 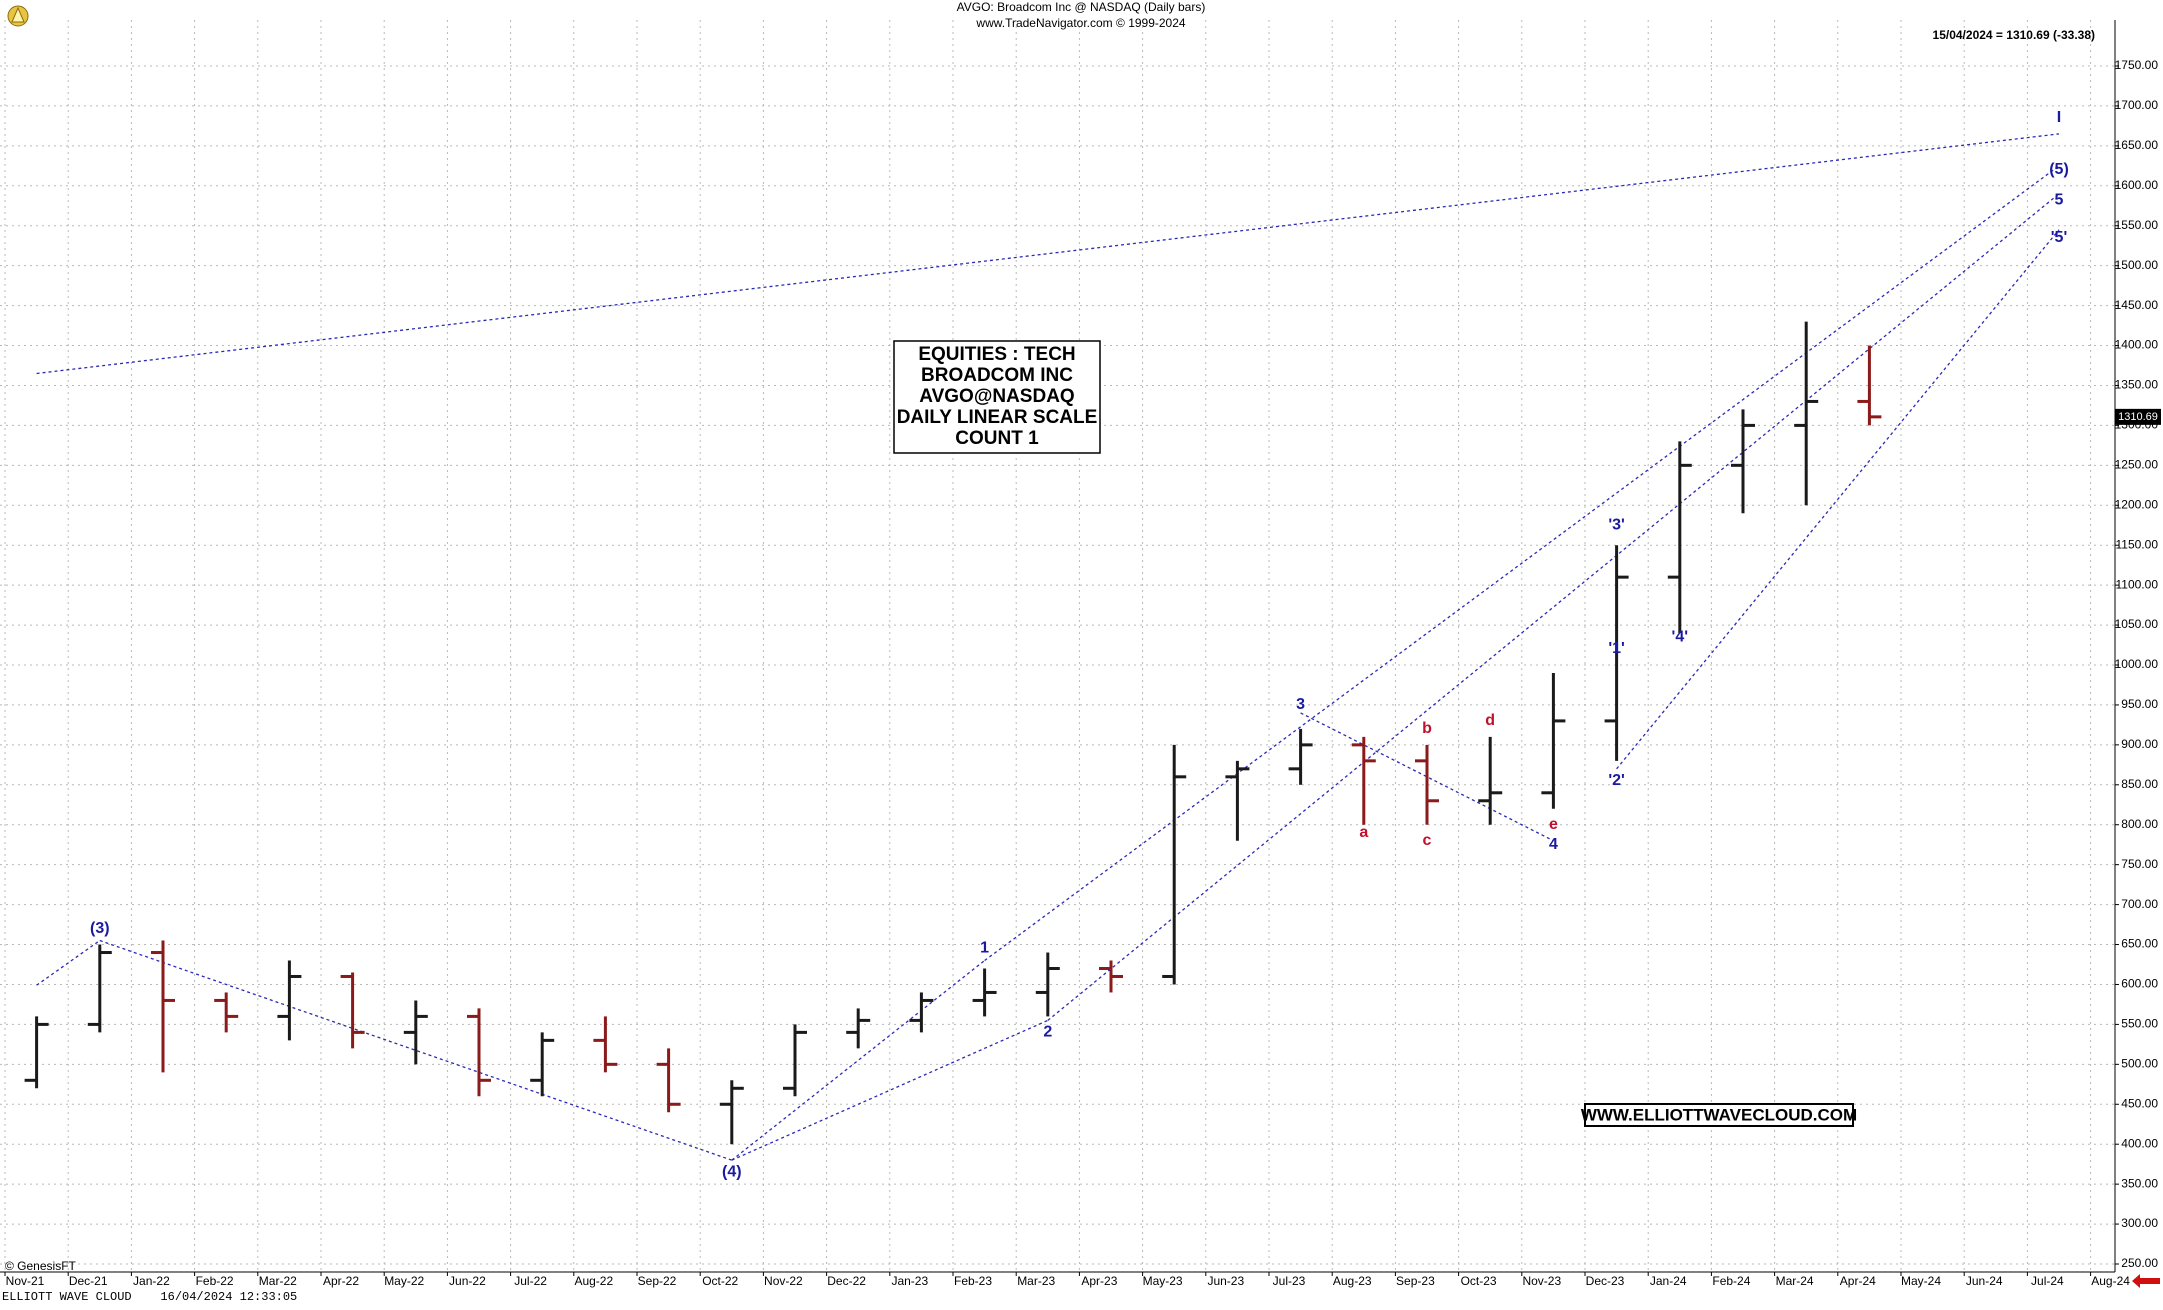 What do you see at coordinates (41, 1266) in the screenshot?
I see `copyright: © GenesisFT` at bounding box center [41, 1266].